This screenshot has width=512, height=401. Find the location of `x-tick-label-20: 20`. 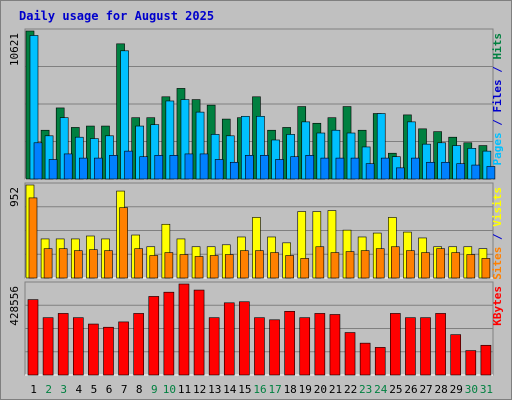

x-tick-label-20: 20 is located at coordinates (320, 389).